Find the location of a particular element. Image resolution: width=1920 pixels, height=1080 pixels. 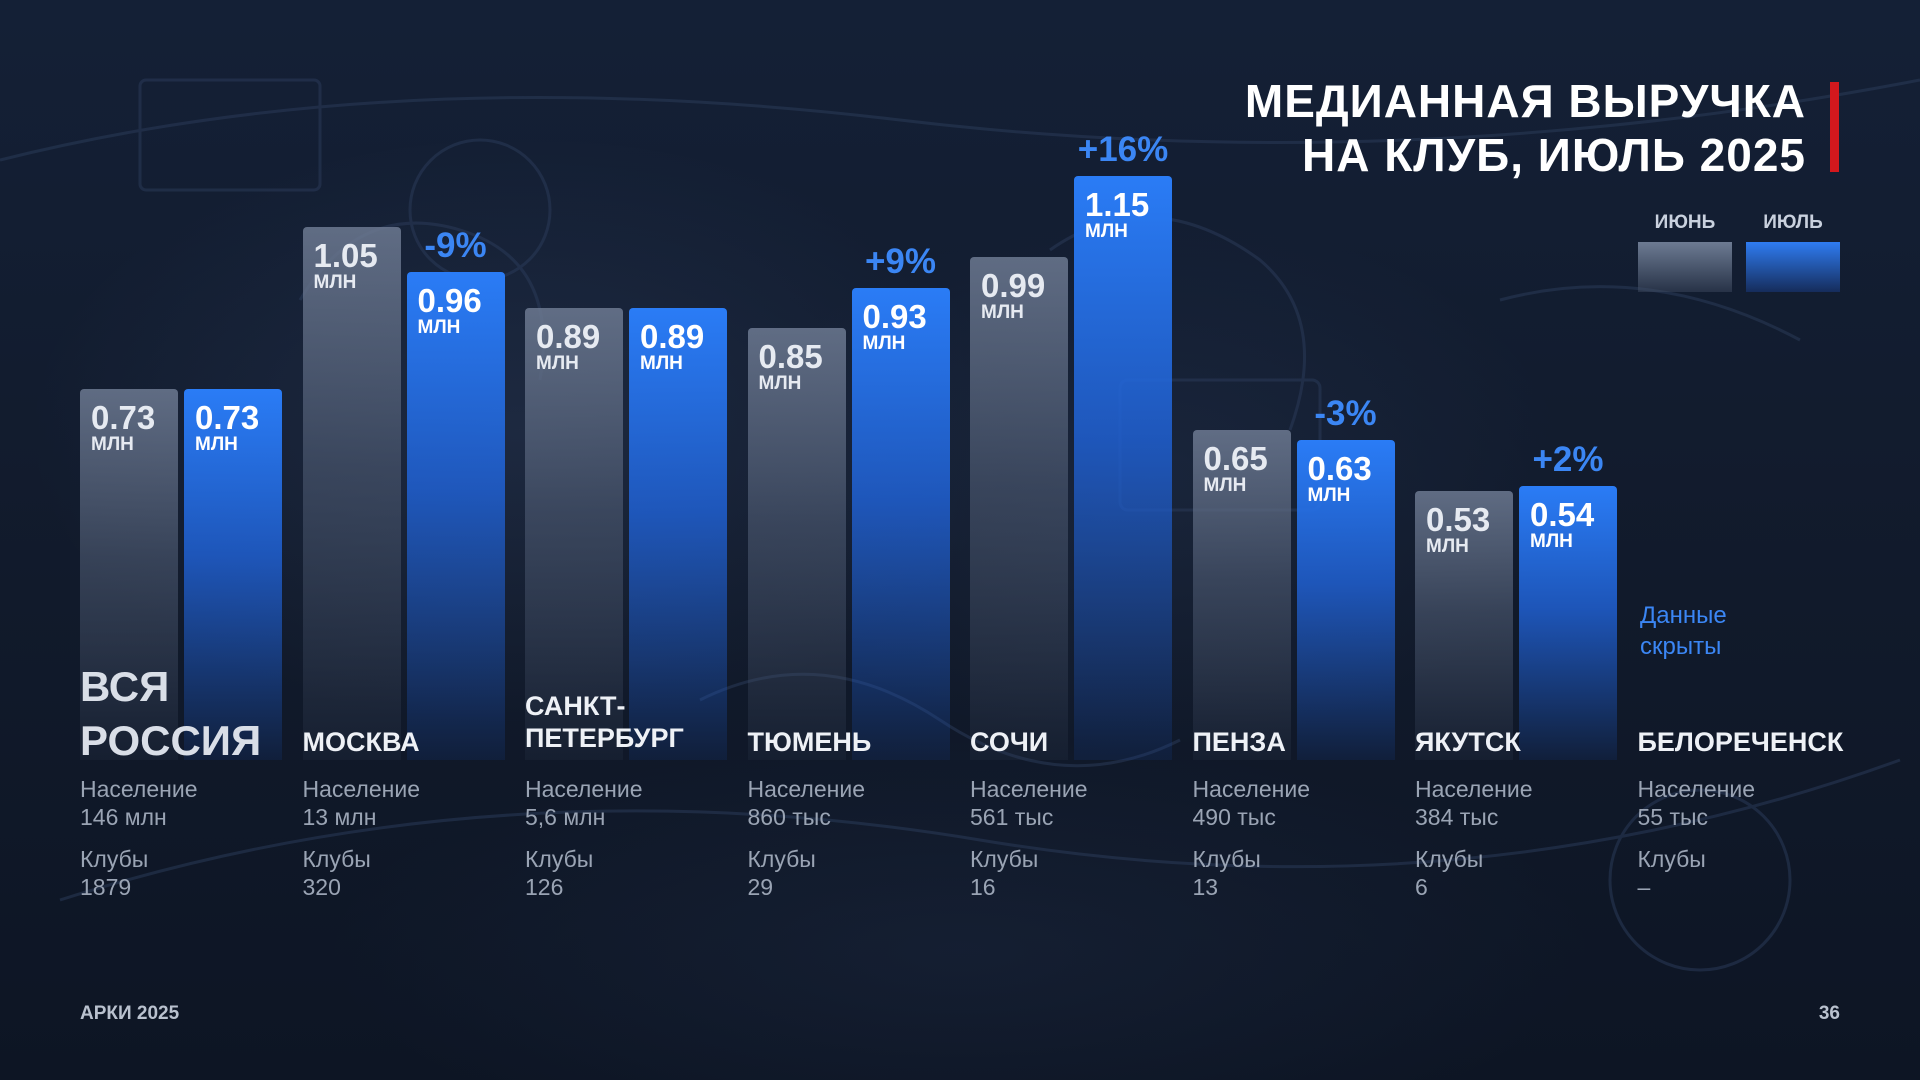

clubs-value-tyumen: 29 is located at coordinates (760, 887).